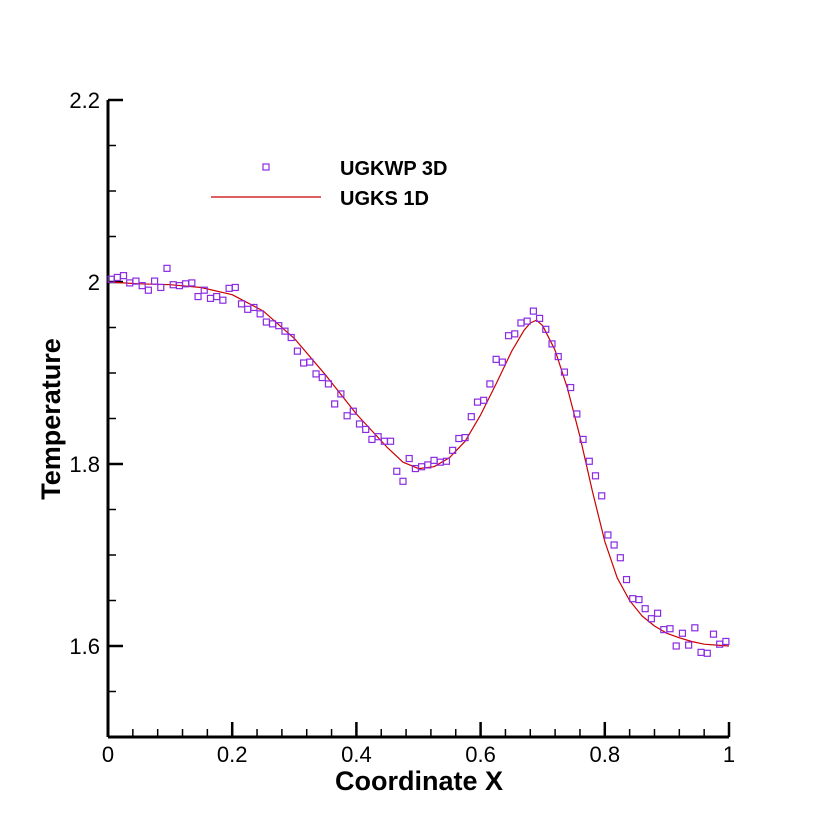 Image resolution: width=830 pixels, height=835 pixels. Describe the element at coordinates (84, 464) in the screenshot. I see `y-tick-label: 1.8` at that location.